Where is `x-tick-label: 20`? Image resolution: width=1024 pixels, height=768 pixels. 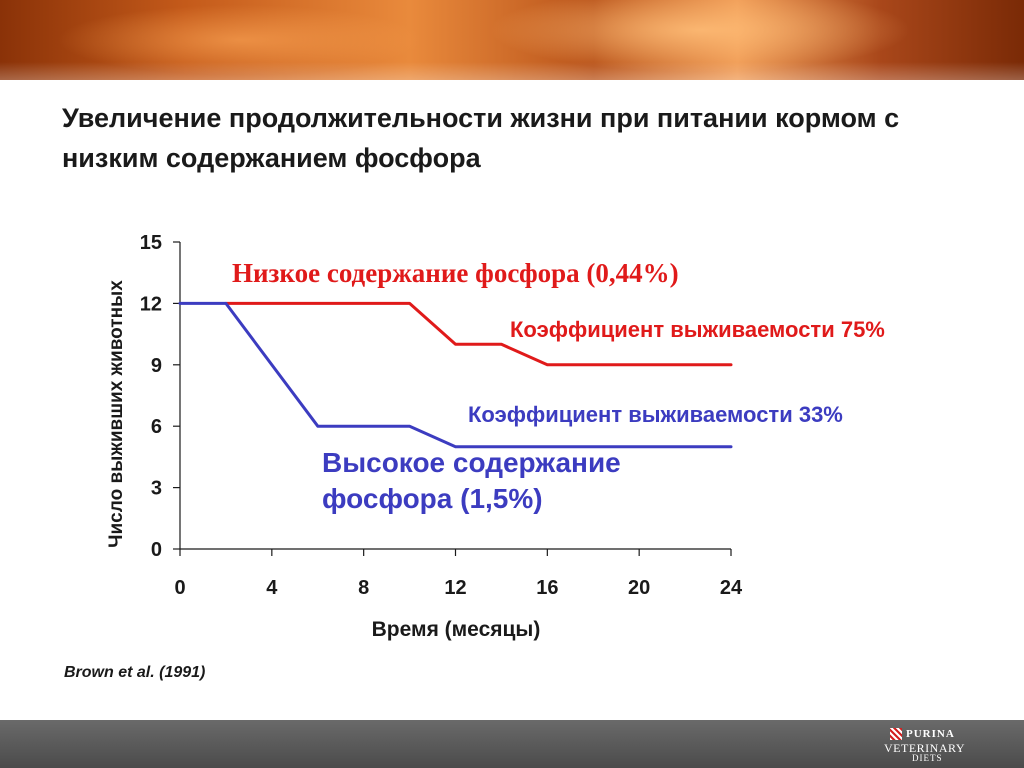
x-tick-label: 20 is located at coordinates (639, 588).